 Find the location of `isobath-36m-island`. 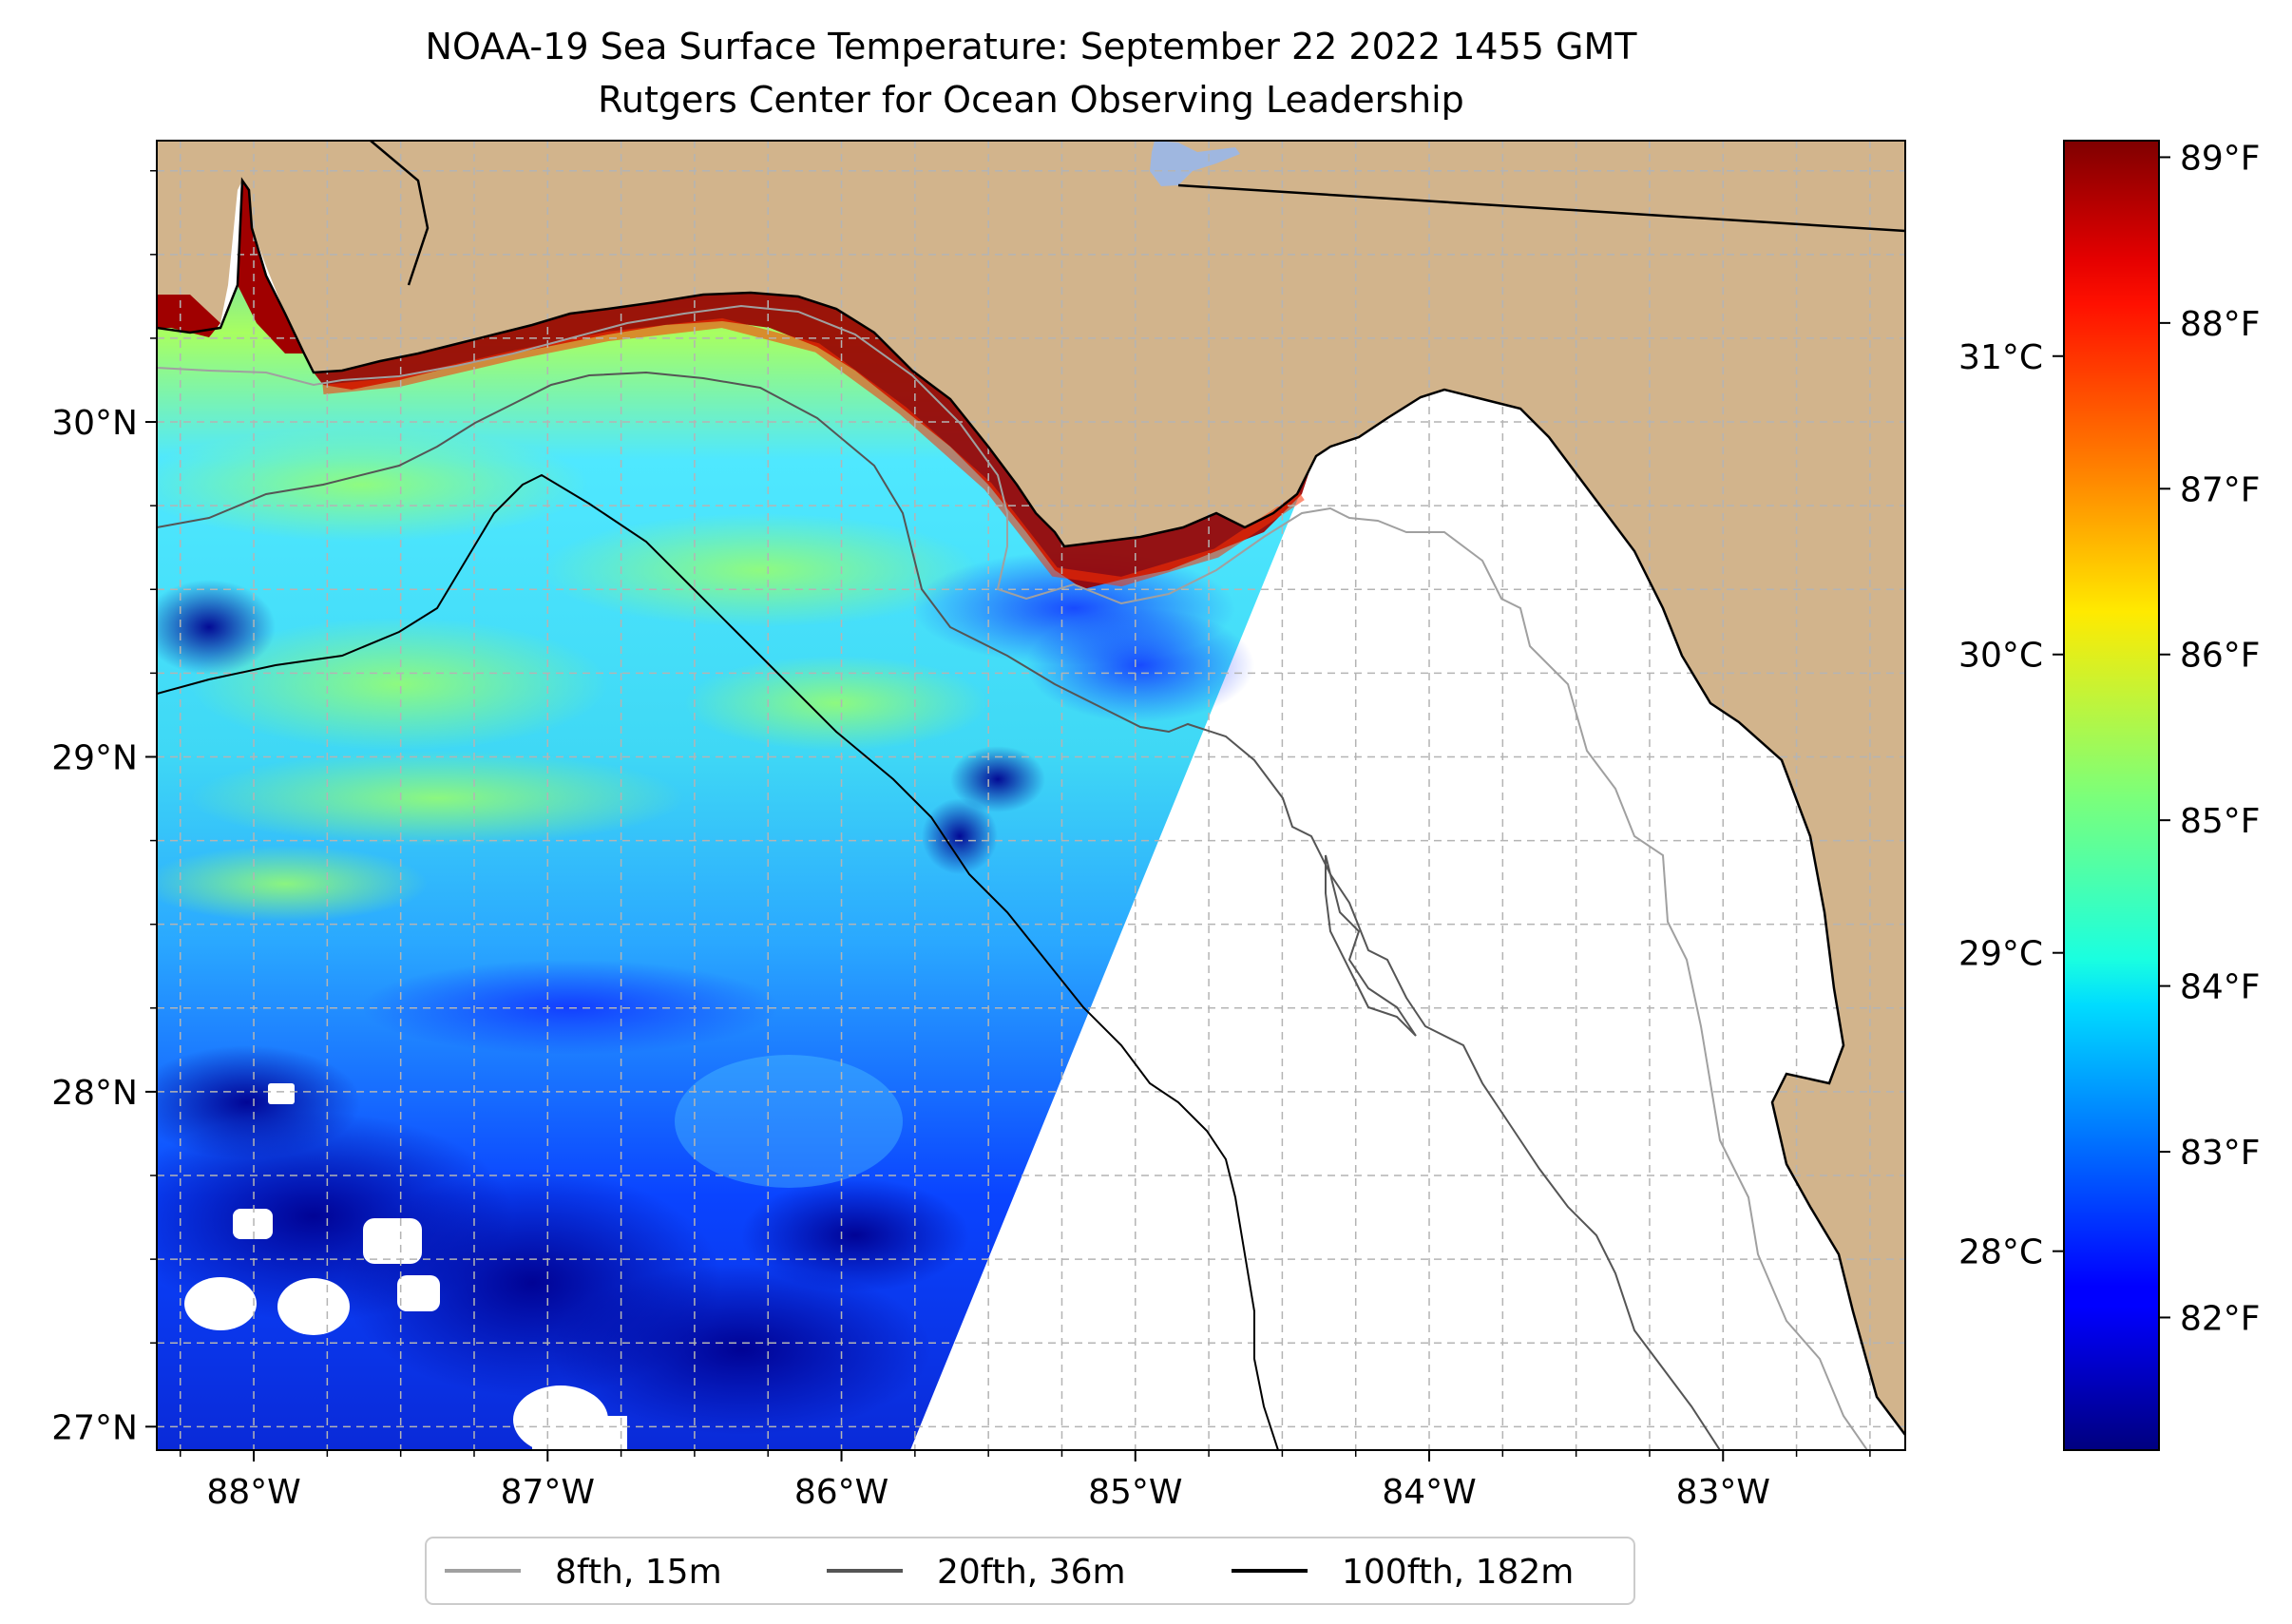

isobath-36m-island is located at coordinates (1371, 945).